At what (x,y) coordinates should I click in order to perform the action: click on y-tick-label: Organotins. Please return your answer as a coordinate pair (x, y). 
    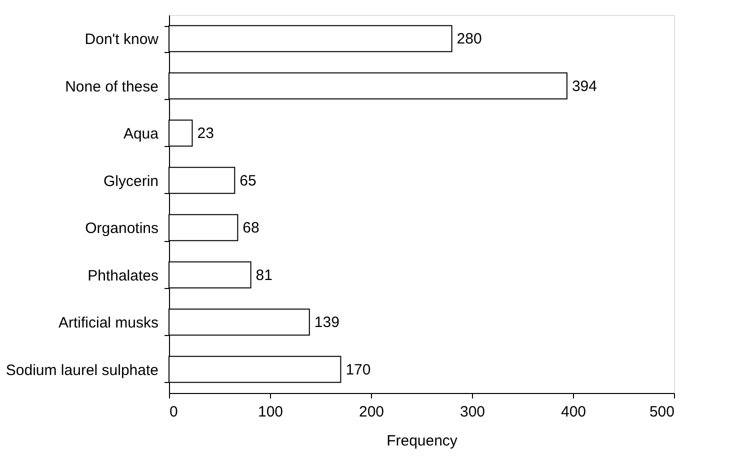
    Looking at the image, I should click on (121, 229).